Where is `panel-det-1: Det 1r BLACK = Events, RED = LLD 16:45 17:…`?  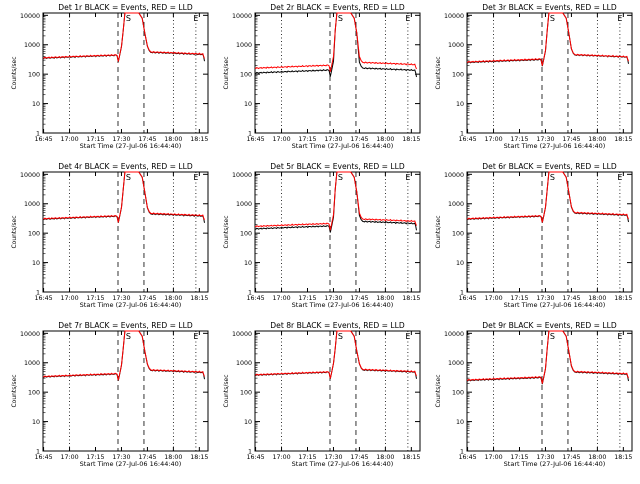
panel-det-1: Det 1r BLACK = Events, RED = LLD 16:45 17:… is located at coordinates (110, 76).